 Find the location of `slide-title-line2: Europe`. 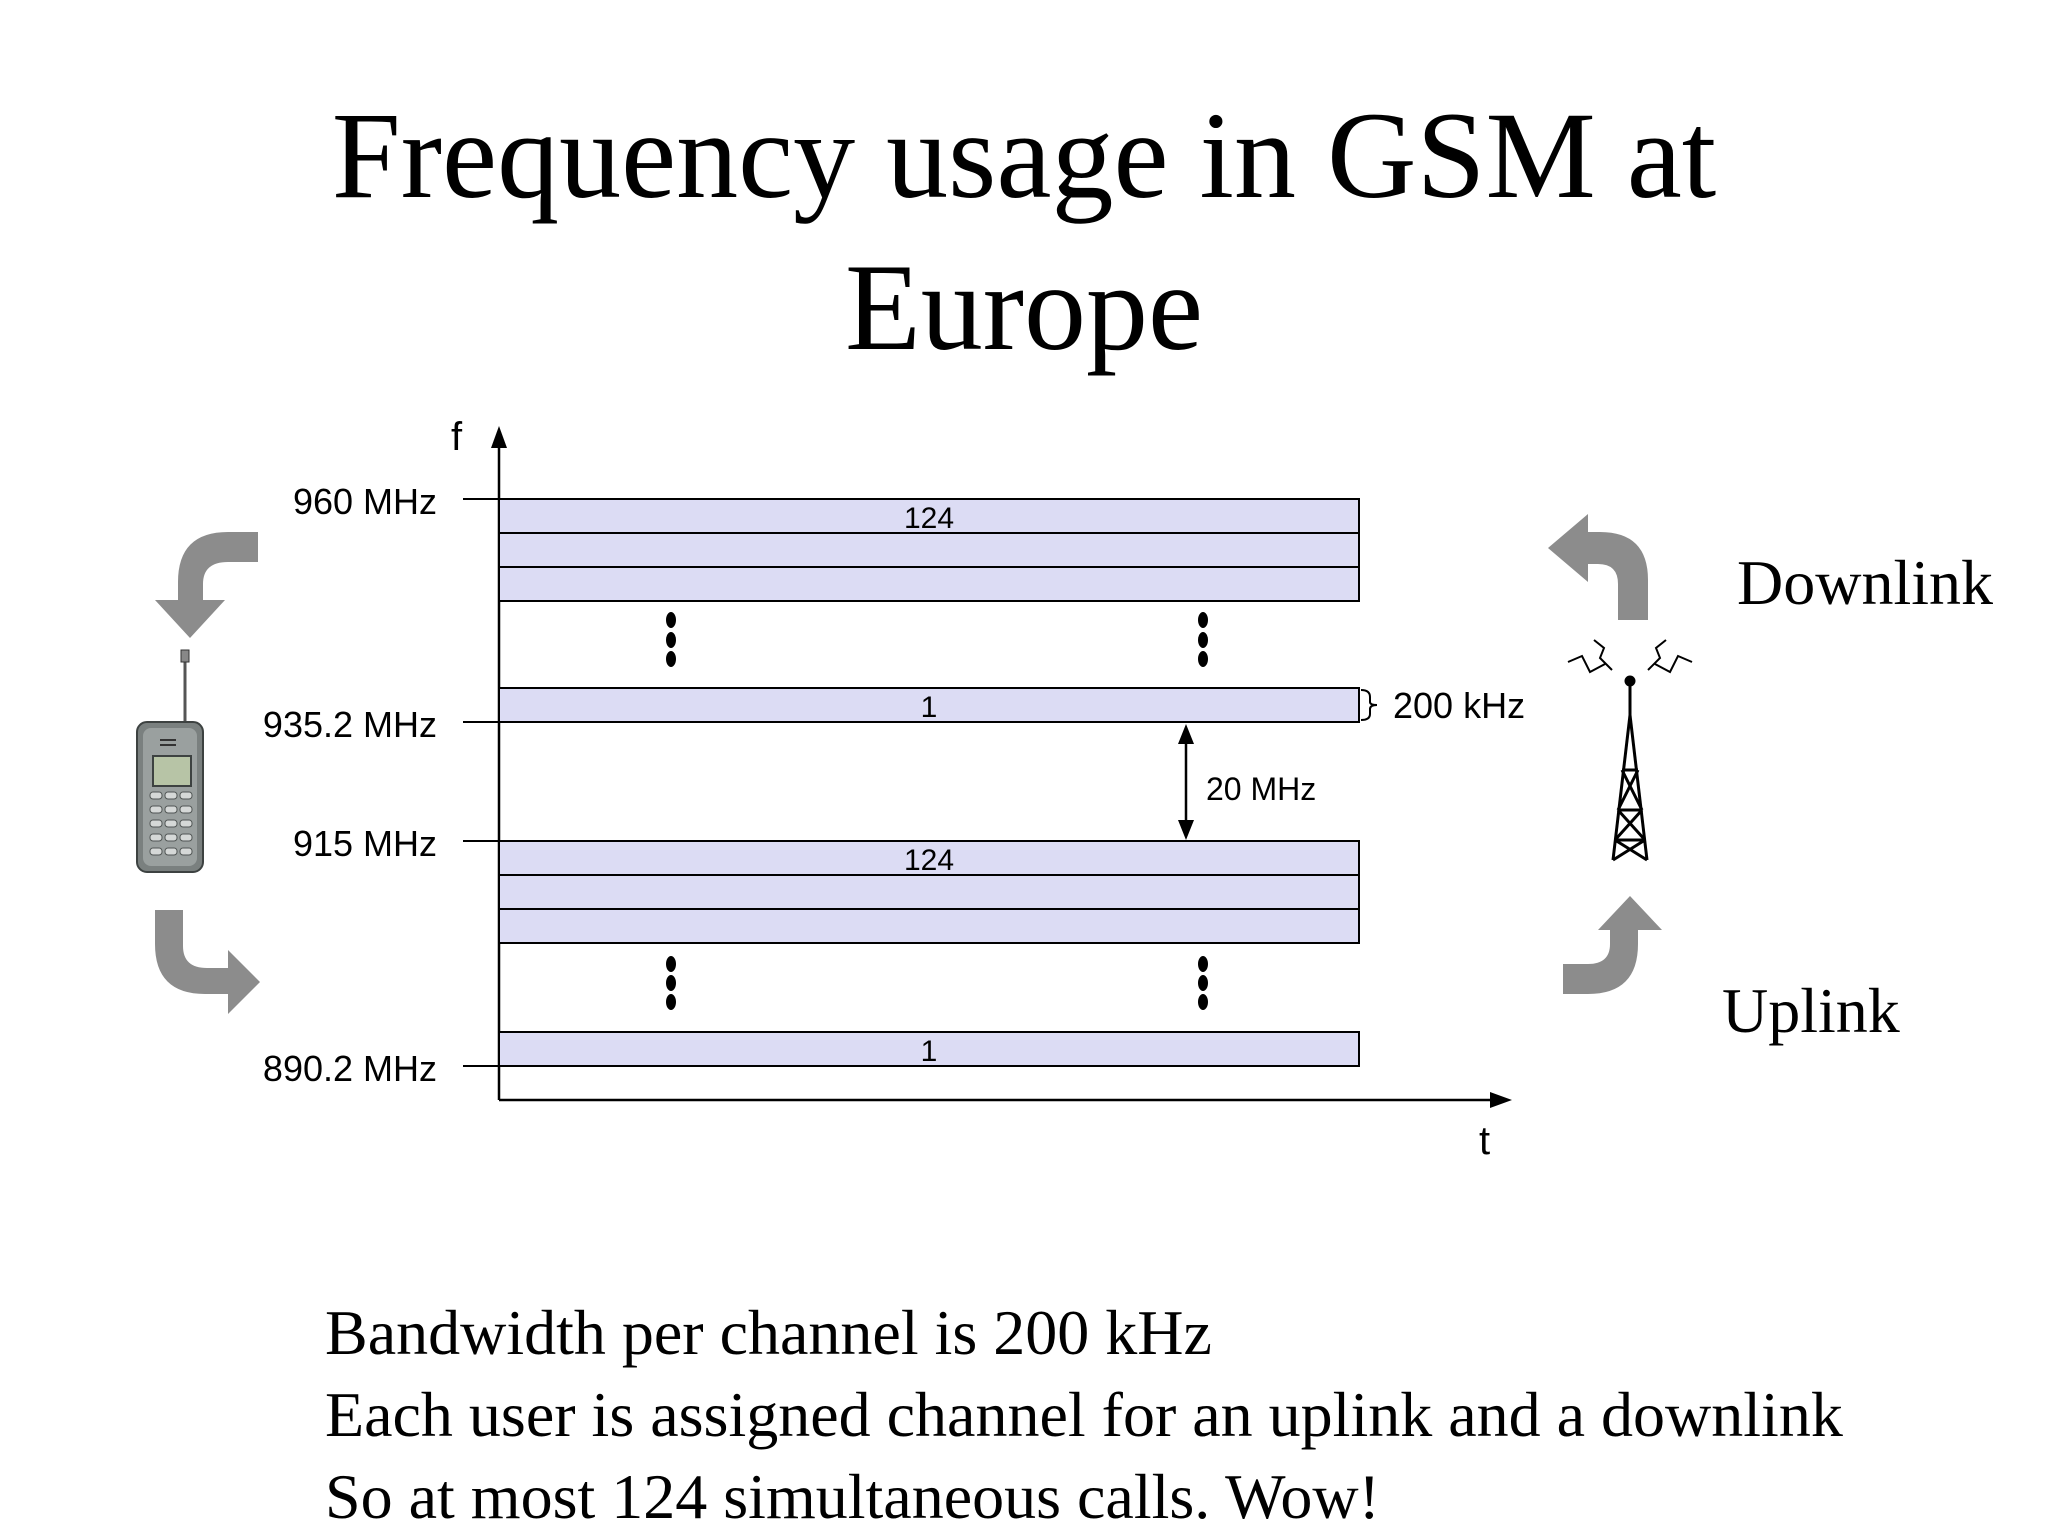

slide-title-line2: Europe is located at coordinates (1024, 307).